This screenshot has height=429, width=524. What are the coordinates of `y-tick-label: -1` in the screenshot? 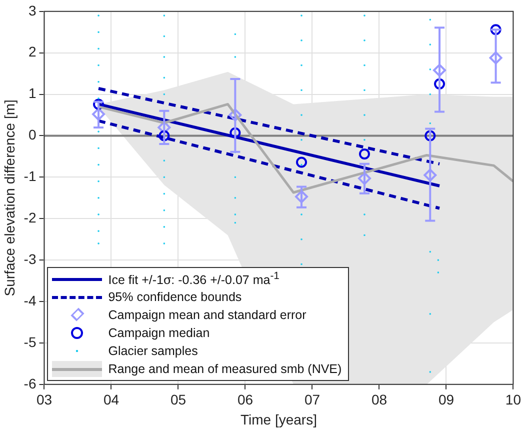 It's located at (30, 176).